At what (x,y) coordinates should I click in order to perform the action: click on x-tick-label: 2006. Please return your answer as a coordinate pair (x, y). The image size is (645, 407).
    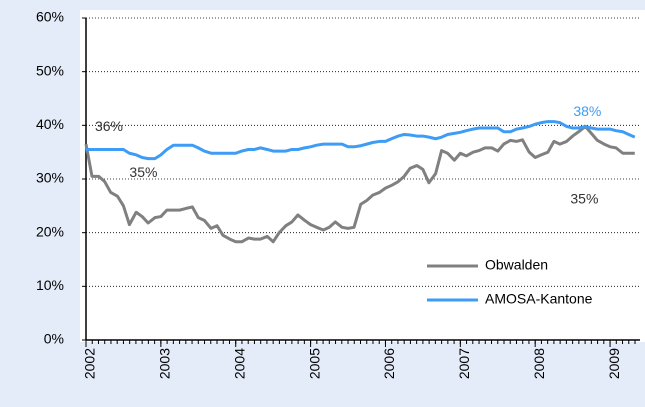
    Looking at the image, I should click on (389, 363).